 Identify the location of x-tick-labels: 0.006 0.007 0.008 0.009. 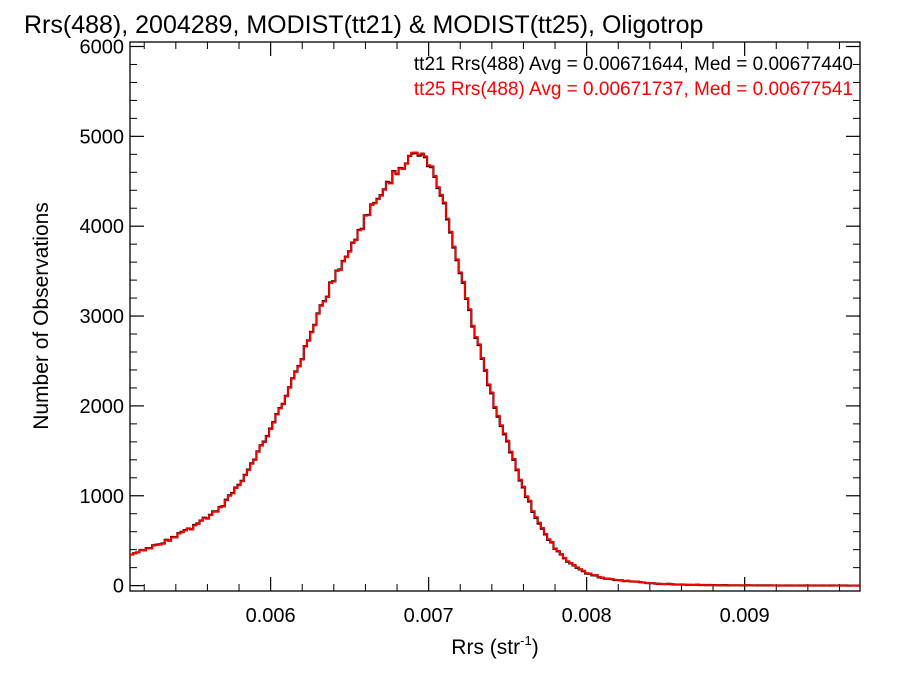
(508, 616).